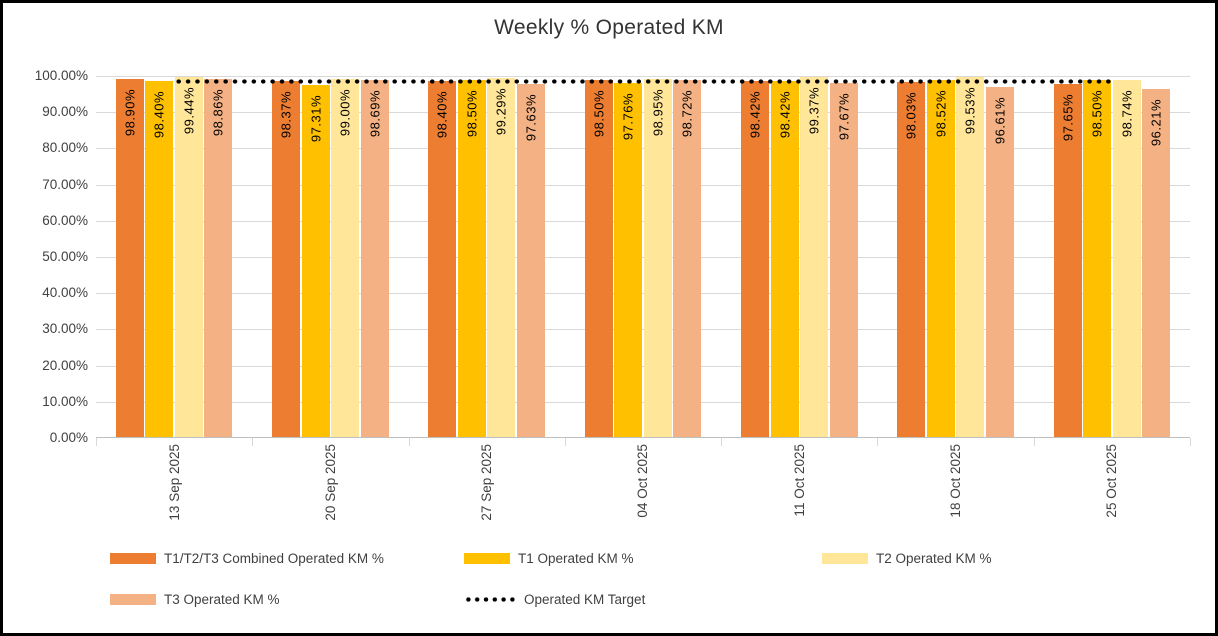  I want to click on bar-series2-cat5: 98.42%, so click(784, 258).